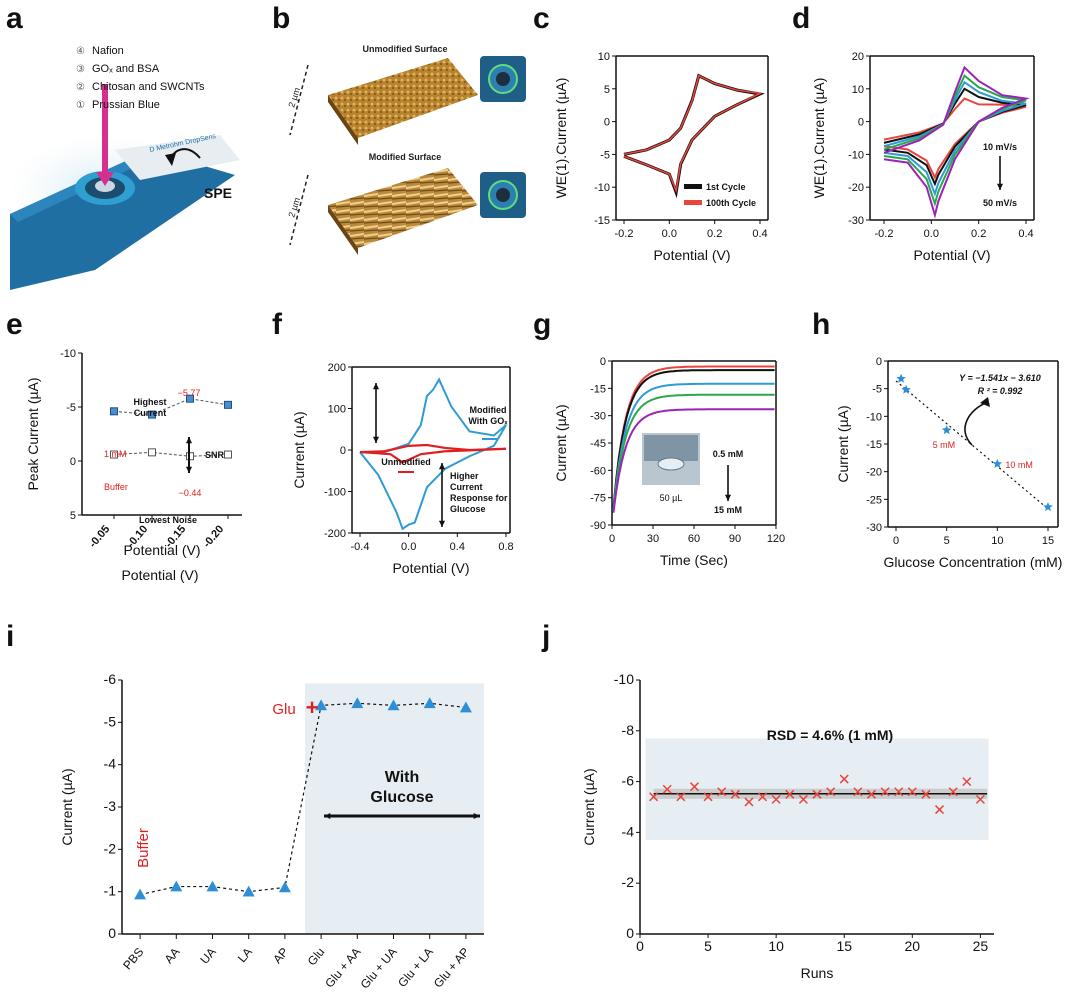  What do you see at coordinates (433, 453) in the screenshot?
I see `unmodified-electrode-trace` at bounding box center [433, 453].